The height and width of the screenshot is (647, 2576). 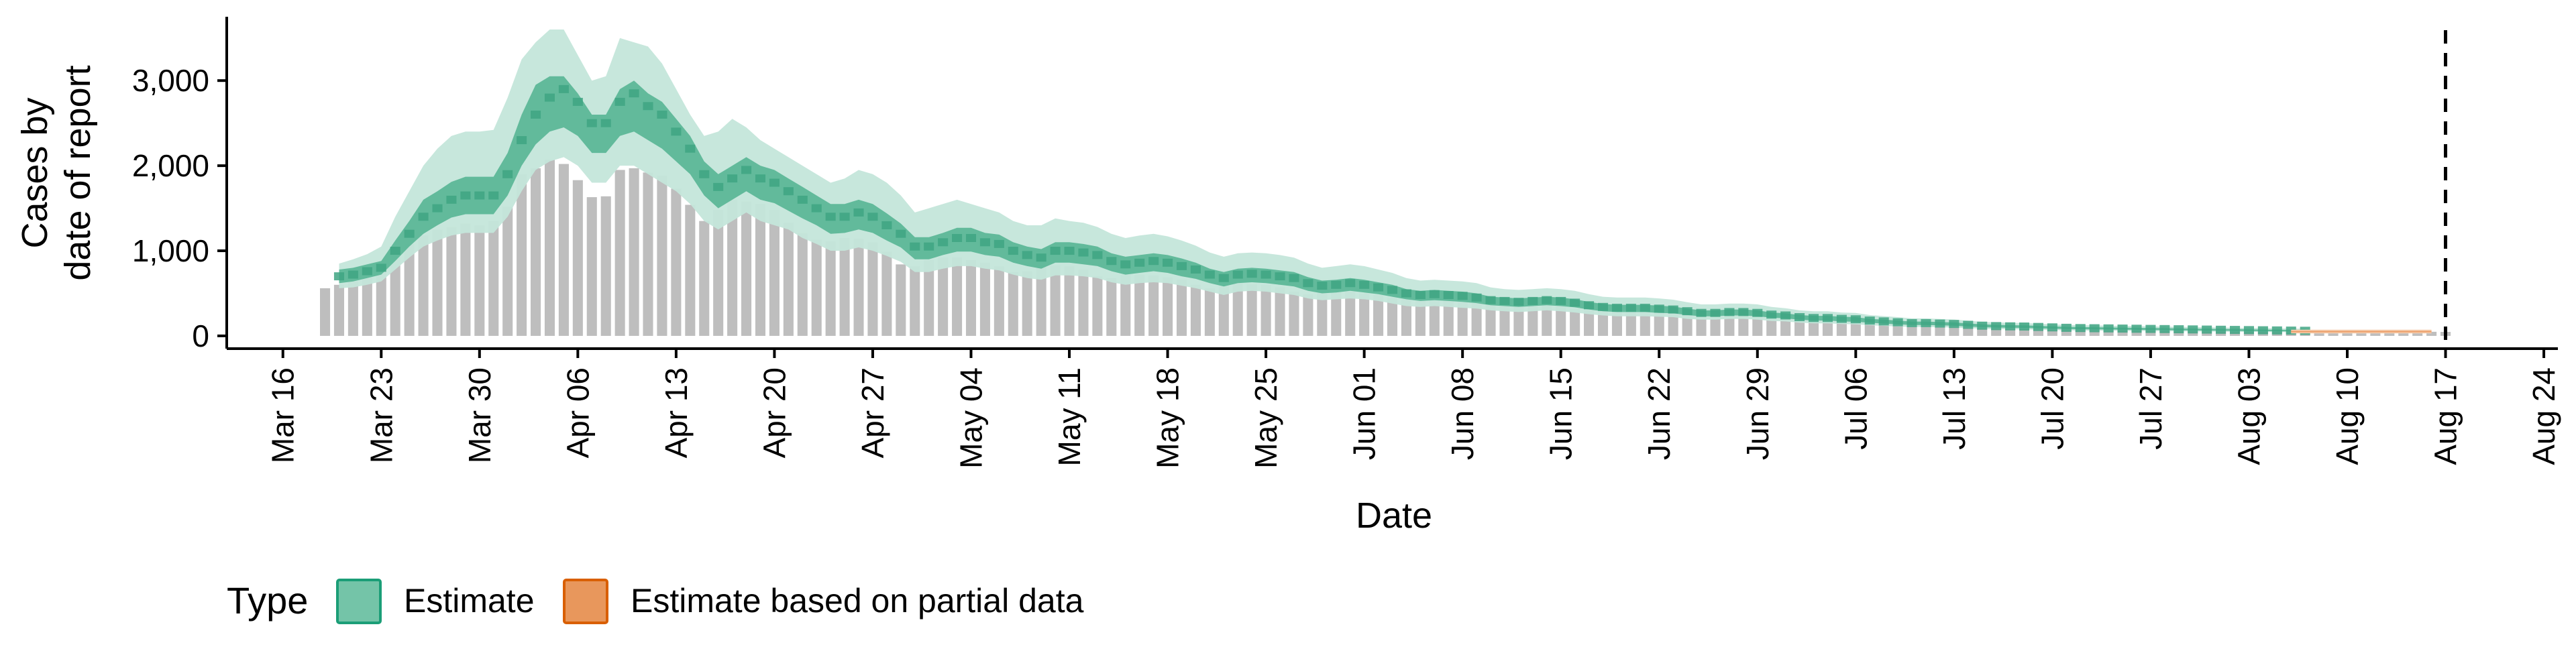 I want to click on y-tick-label: 2,000, so click(x=170, y=166).